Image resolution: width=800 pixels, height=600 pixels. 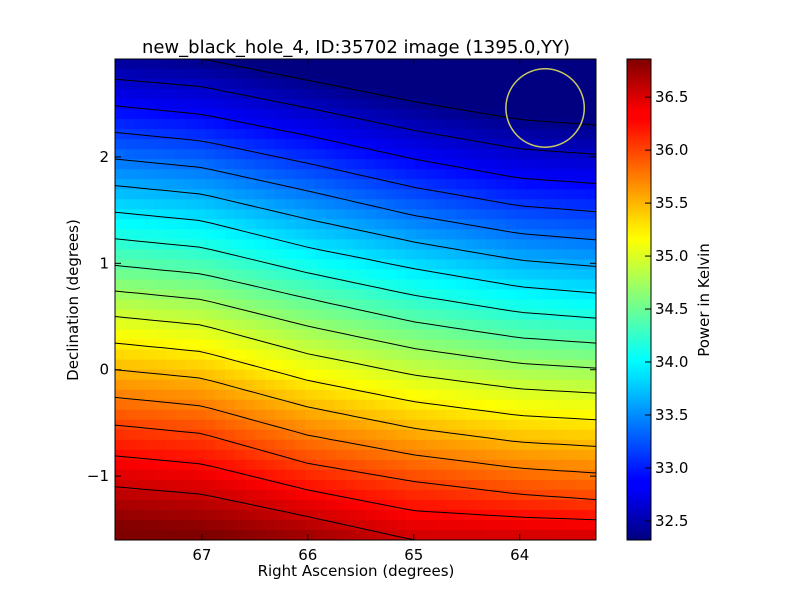 I want to click on y-tick-label: −1, so click(x=98, y=476).